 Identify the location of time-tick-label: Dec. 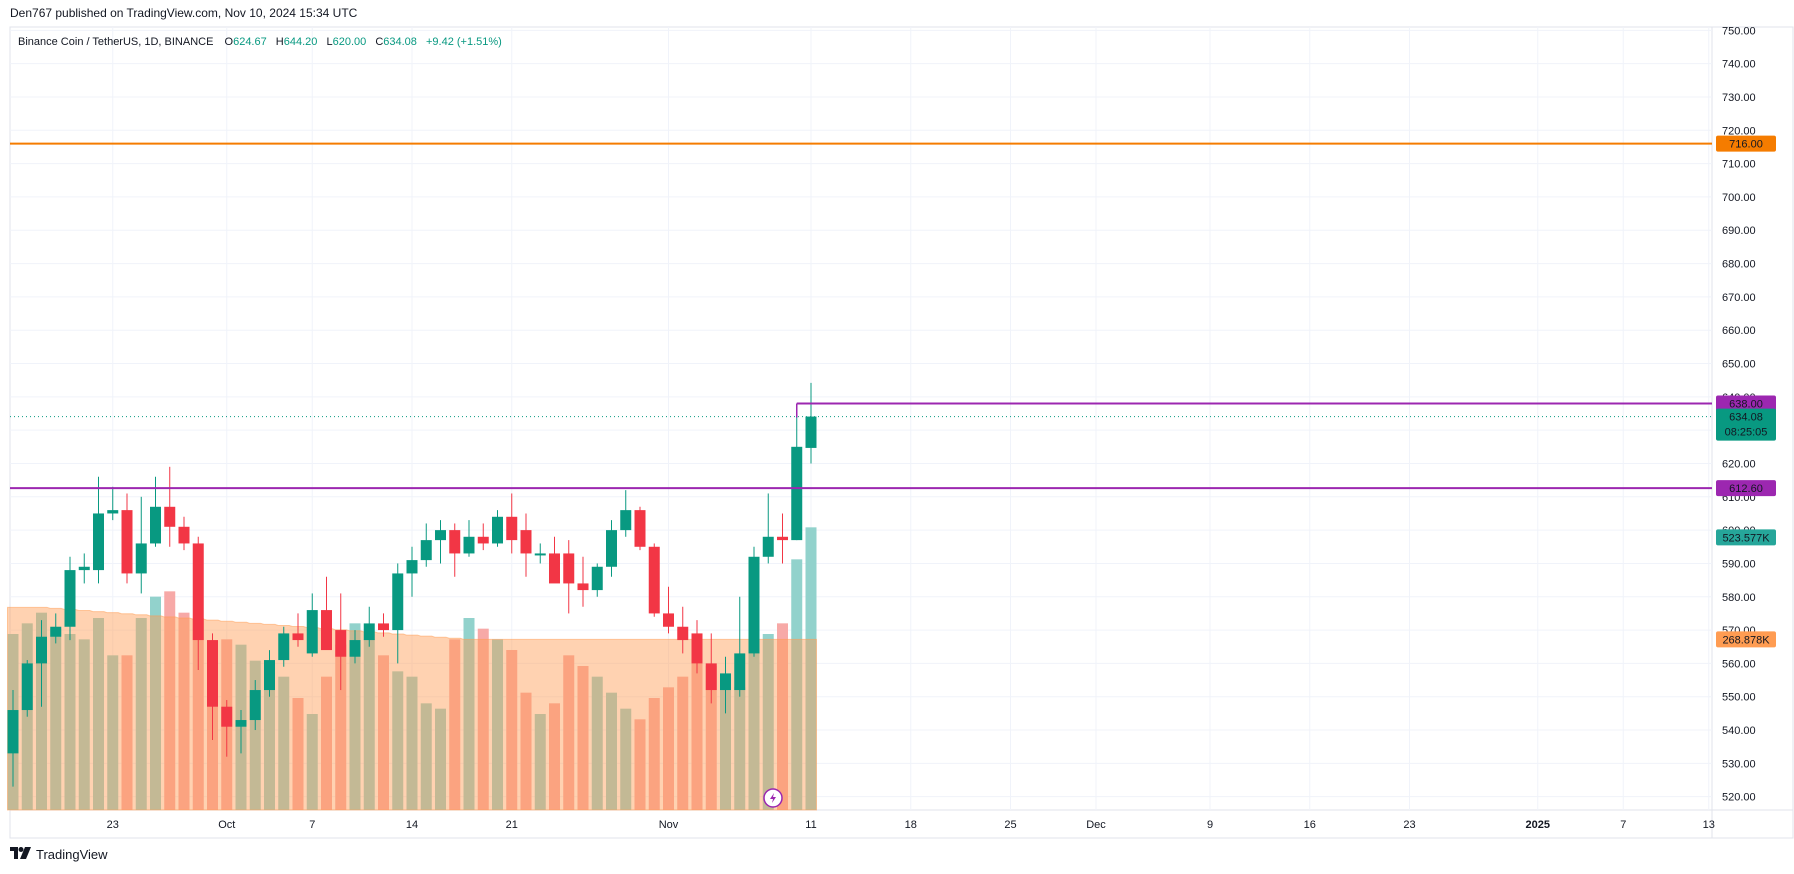
(1096, 825).